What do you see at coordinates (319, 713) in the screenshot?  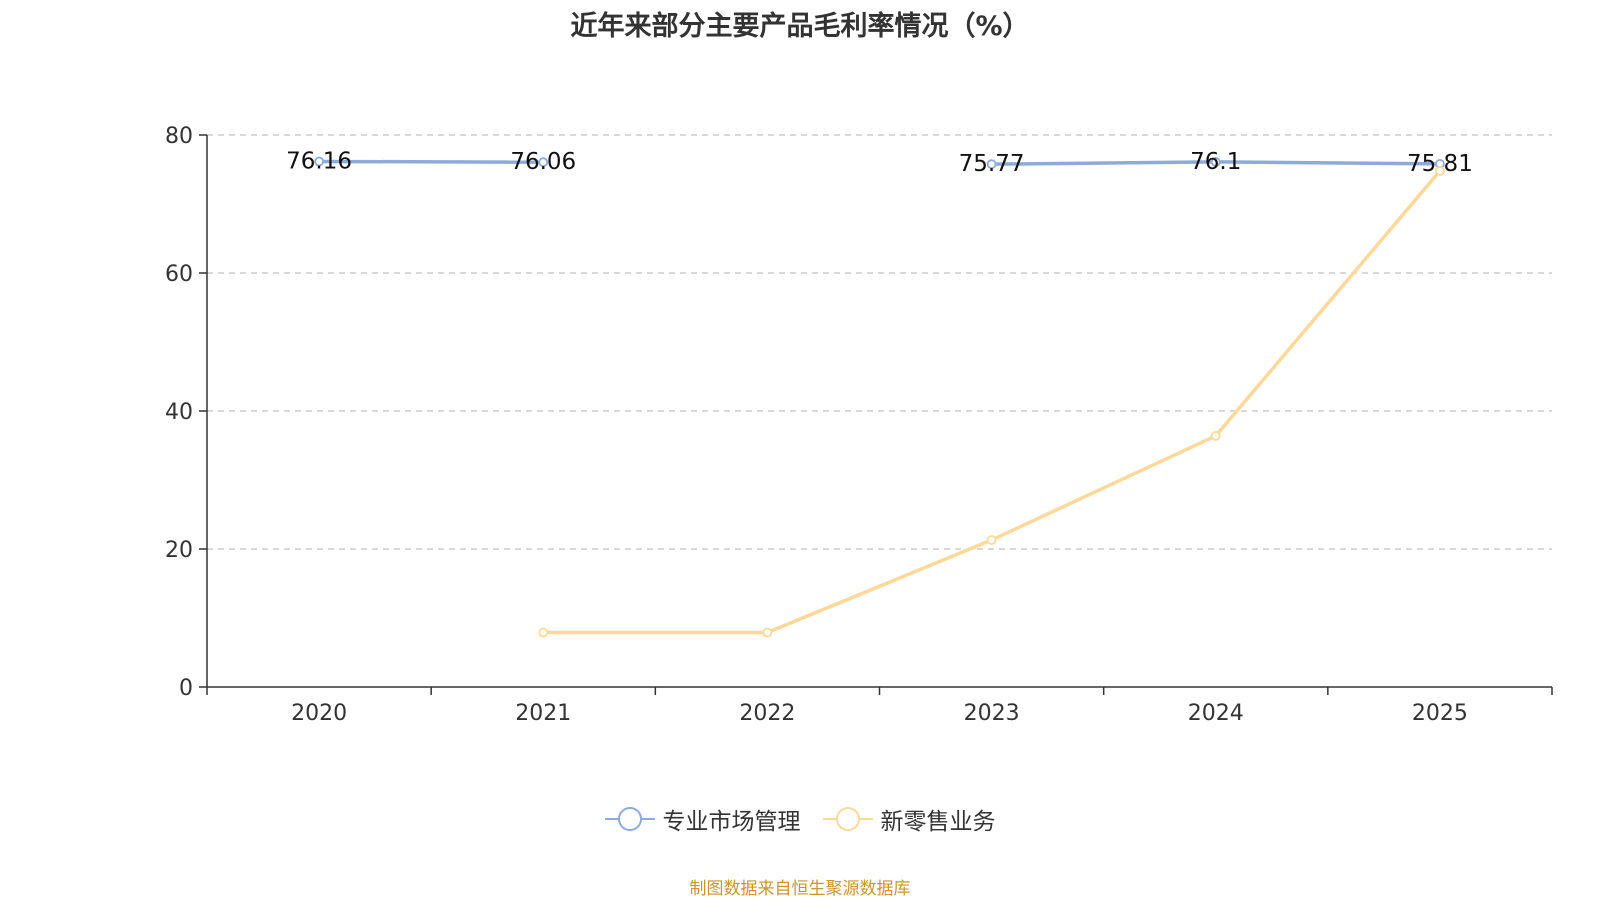 I see `x-tick-label: 2020` at bounding box center [319, 713].